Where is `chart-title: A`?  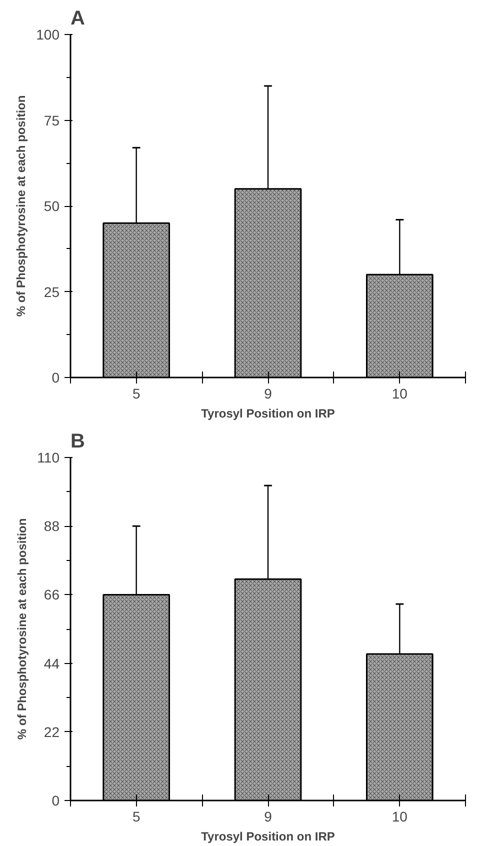 chart-title: A is located at coordinates (77, 19).